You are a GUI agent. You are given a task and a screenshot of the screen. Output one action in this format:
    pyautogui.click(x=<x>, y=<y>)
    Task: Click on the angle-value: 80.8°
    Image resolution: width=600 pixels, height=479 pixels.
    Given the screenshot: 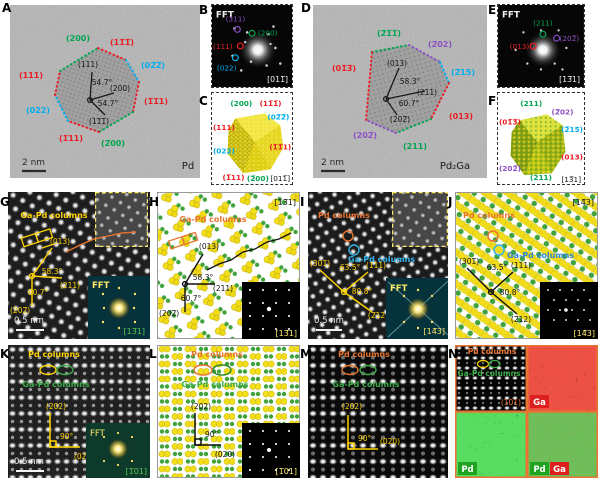 What is the action you would take?
    pyautogui.click(x=510, y=292)
    